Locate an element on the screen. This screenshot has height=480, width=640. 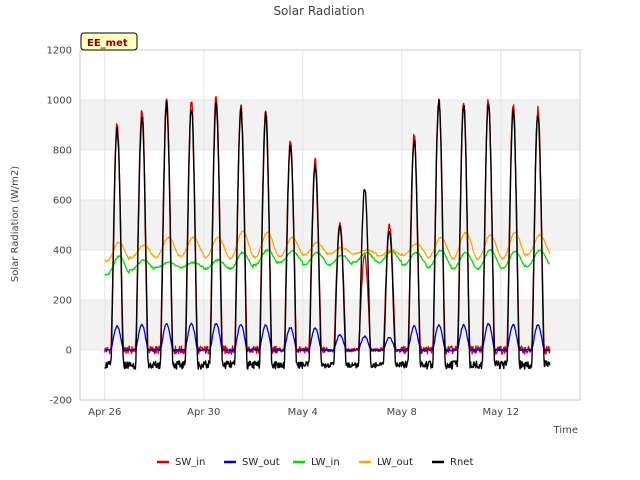
y-tick-labels: -200 0 200 400 600 800 1000 1200 is located at coordinates (59, 226).